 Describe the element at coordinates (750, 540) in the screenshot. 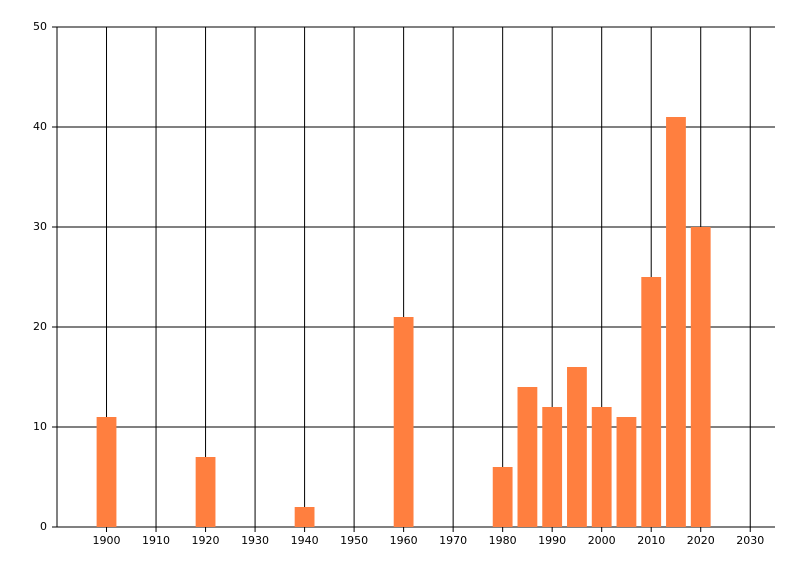

I see `x-tick-label: 2030` at that location.